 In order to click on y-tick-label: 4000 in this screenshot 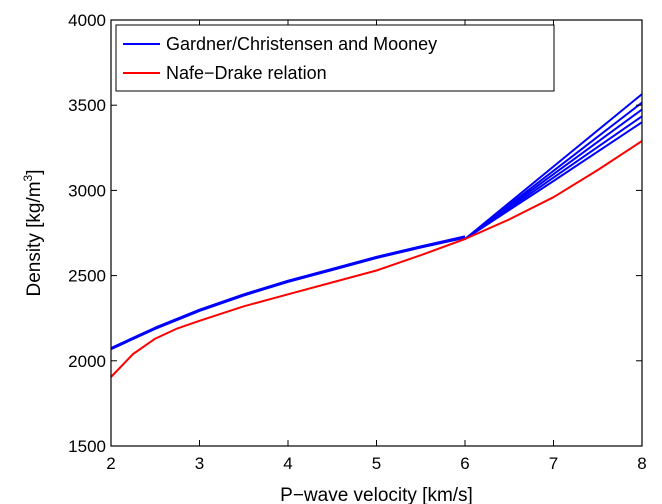, I will do `click(87, 20)`.